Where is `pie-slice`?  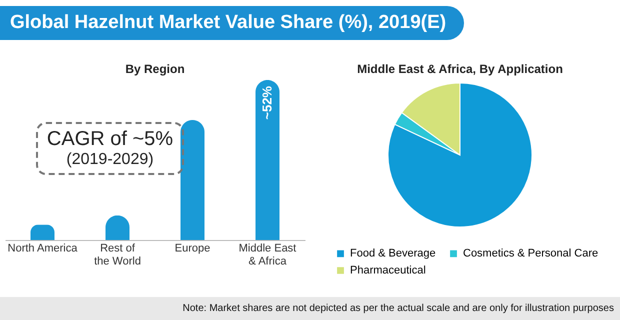
pie-slice is located at coordinates (460, 155).